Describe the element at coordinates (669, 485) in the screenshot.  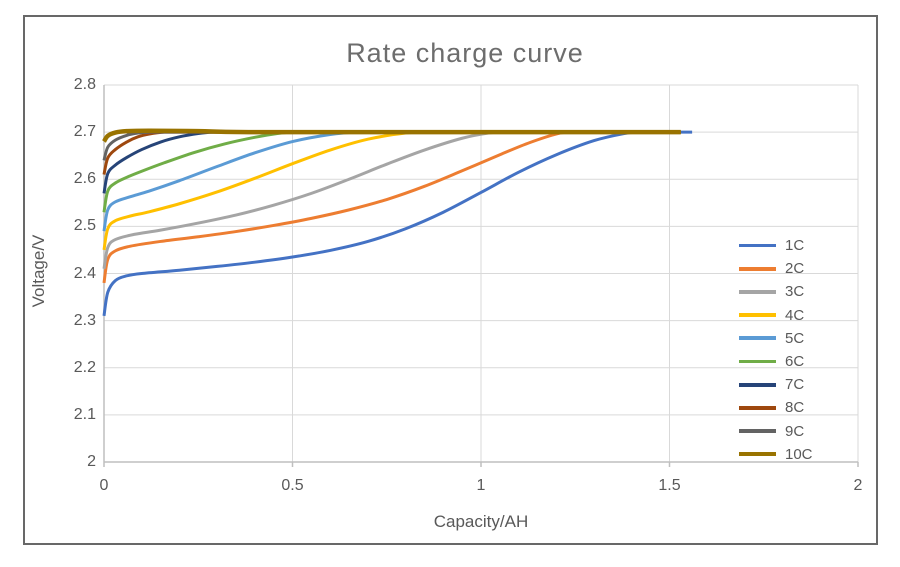
I see `x-tick-label: 1.5` at that location.